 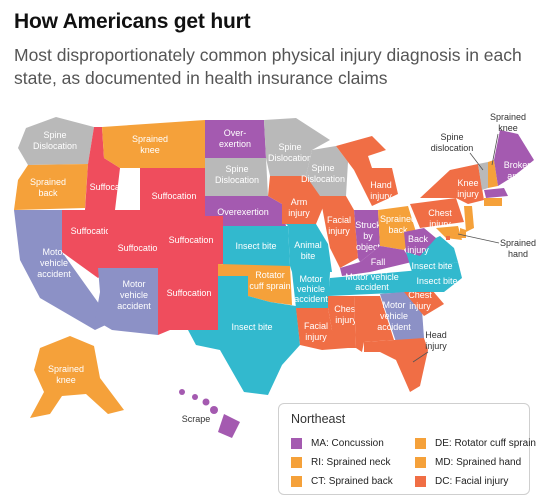 What do you see at coordinates (236, 169) in the screenshot?
I see `label-sd: Spine` at bounding box center [236, 169].